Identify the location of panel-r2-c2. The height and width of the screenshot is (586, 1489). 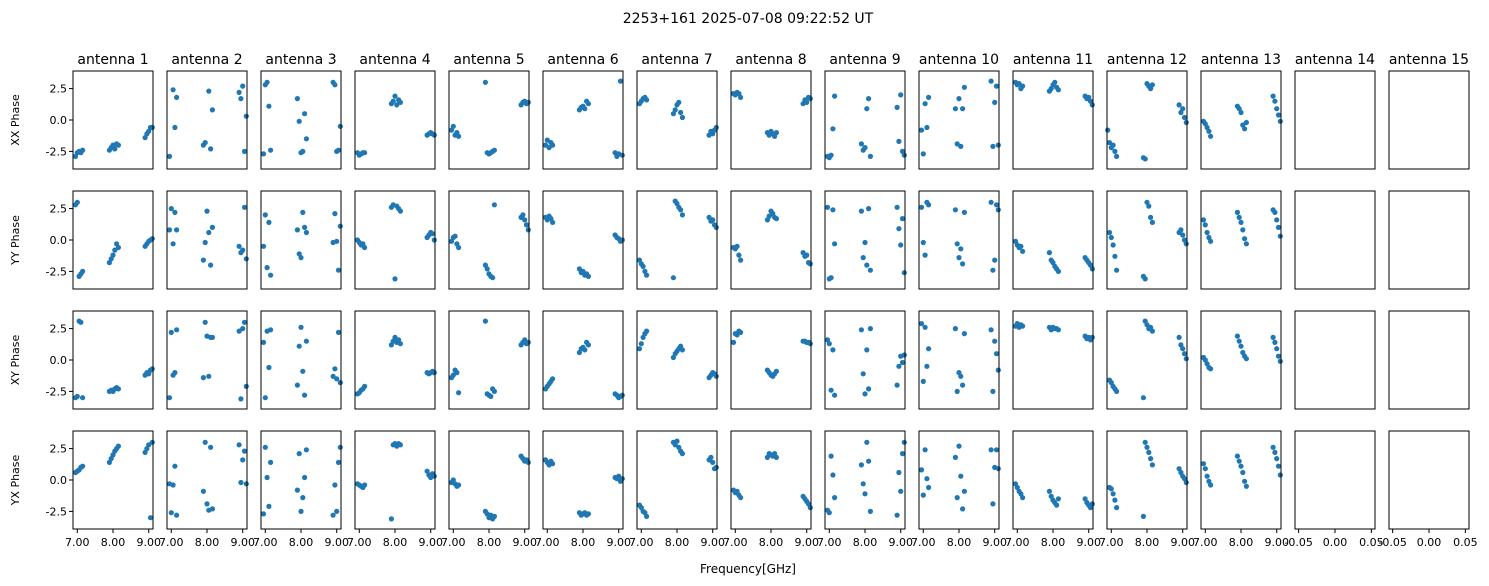
(207, 240).